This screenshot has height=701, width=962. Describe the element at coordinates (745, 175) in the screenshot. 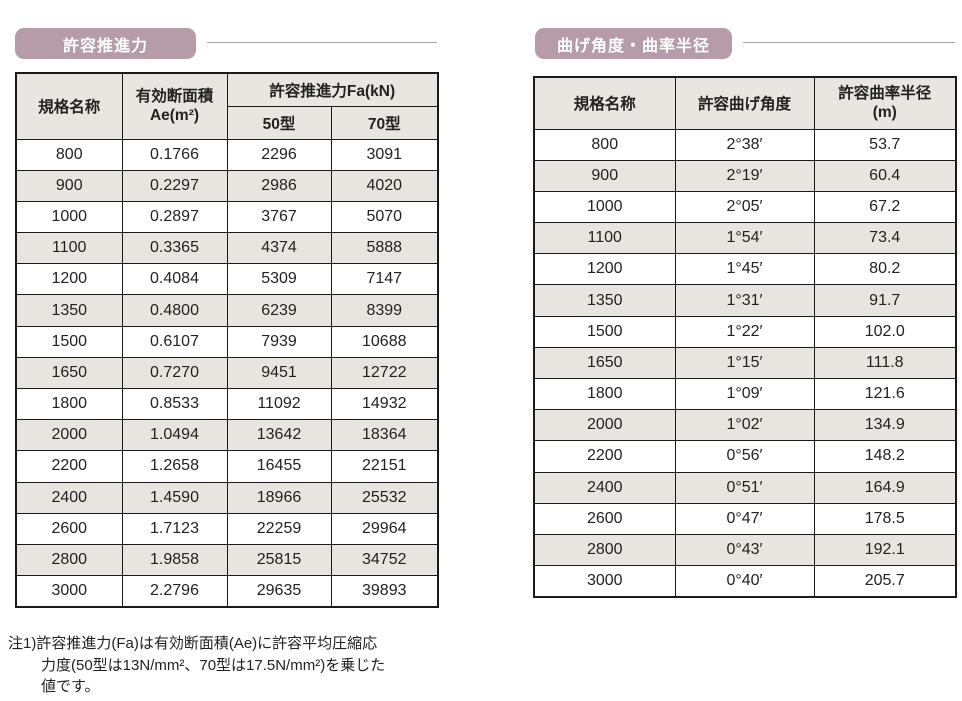

I see `table-row: 900 2°19′ 60.4` at that location.